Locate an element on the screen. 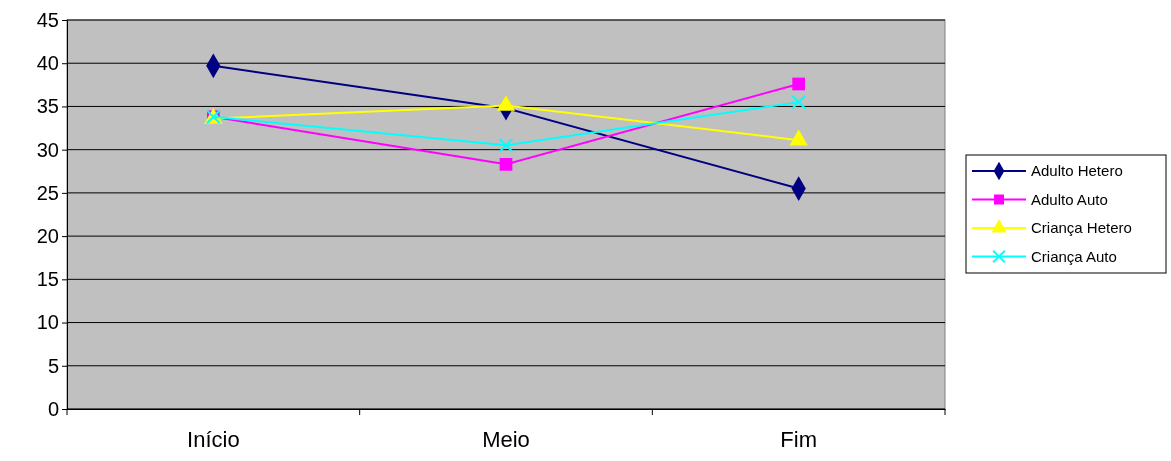 Image resolution: width=1171 pixels, height=461 pixels. y-tick-label: 0 is located at coordinates (53, 408).